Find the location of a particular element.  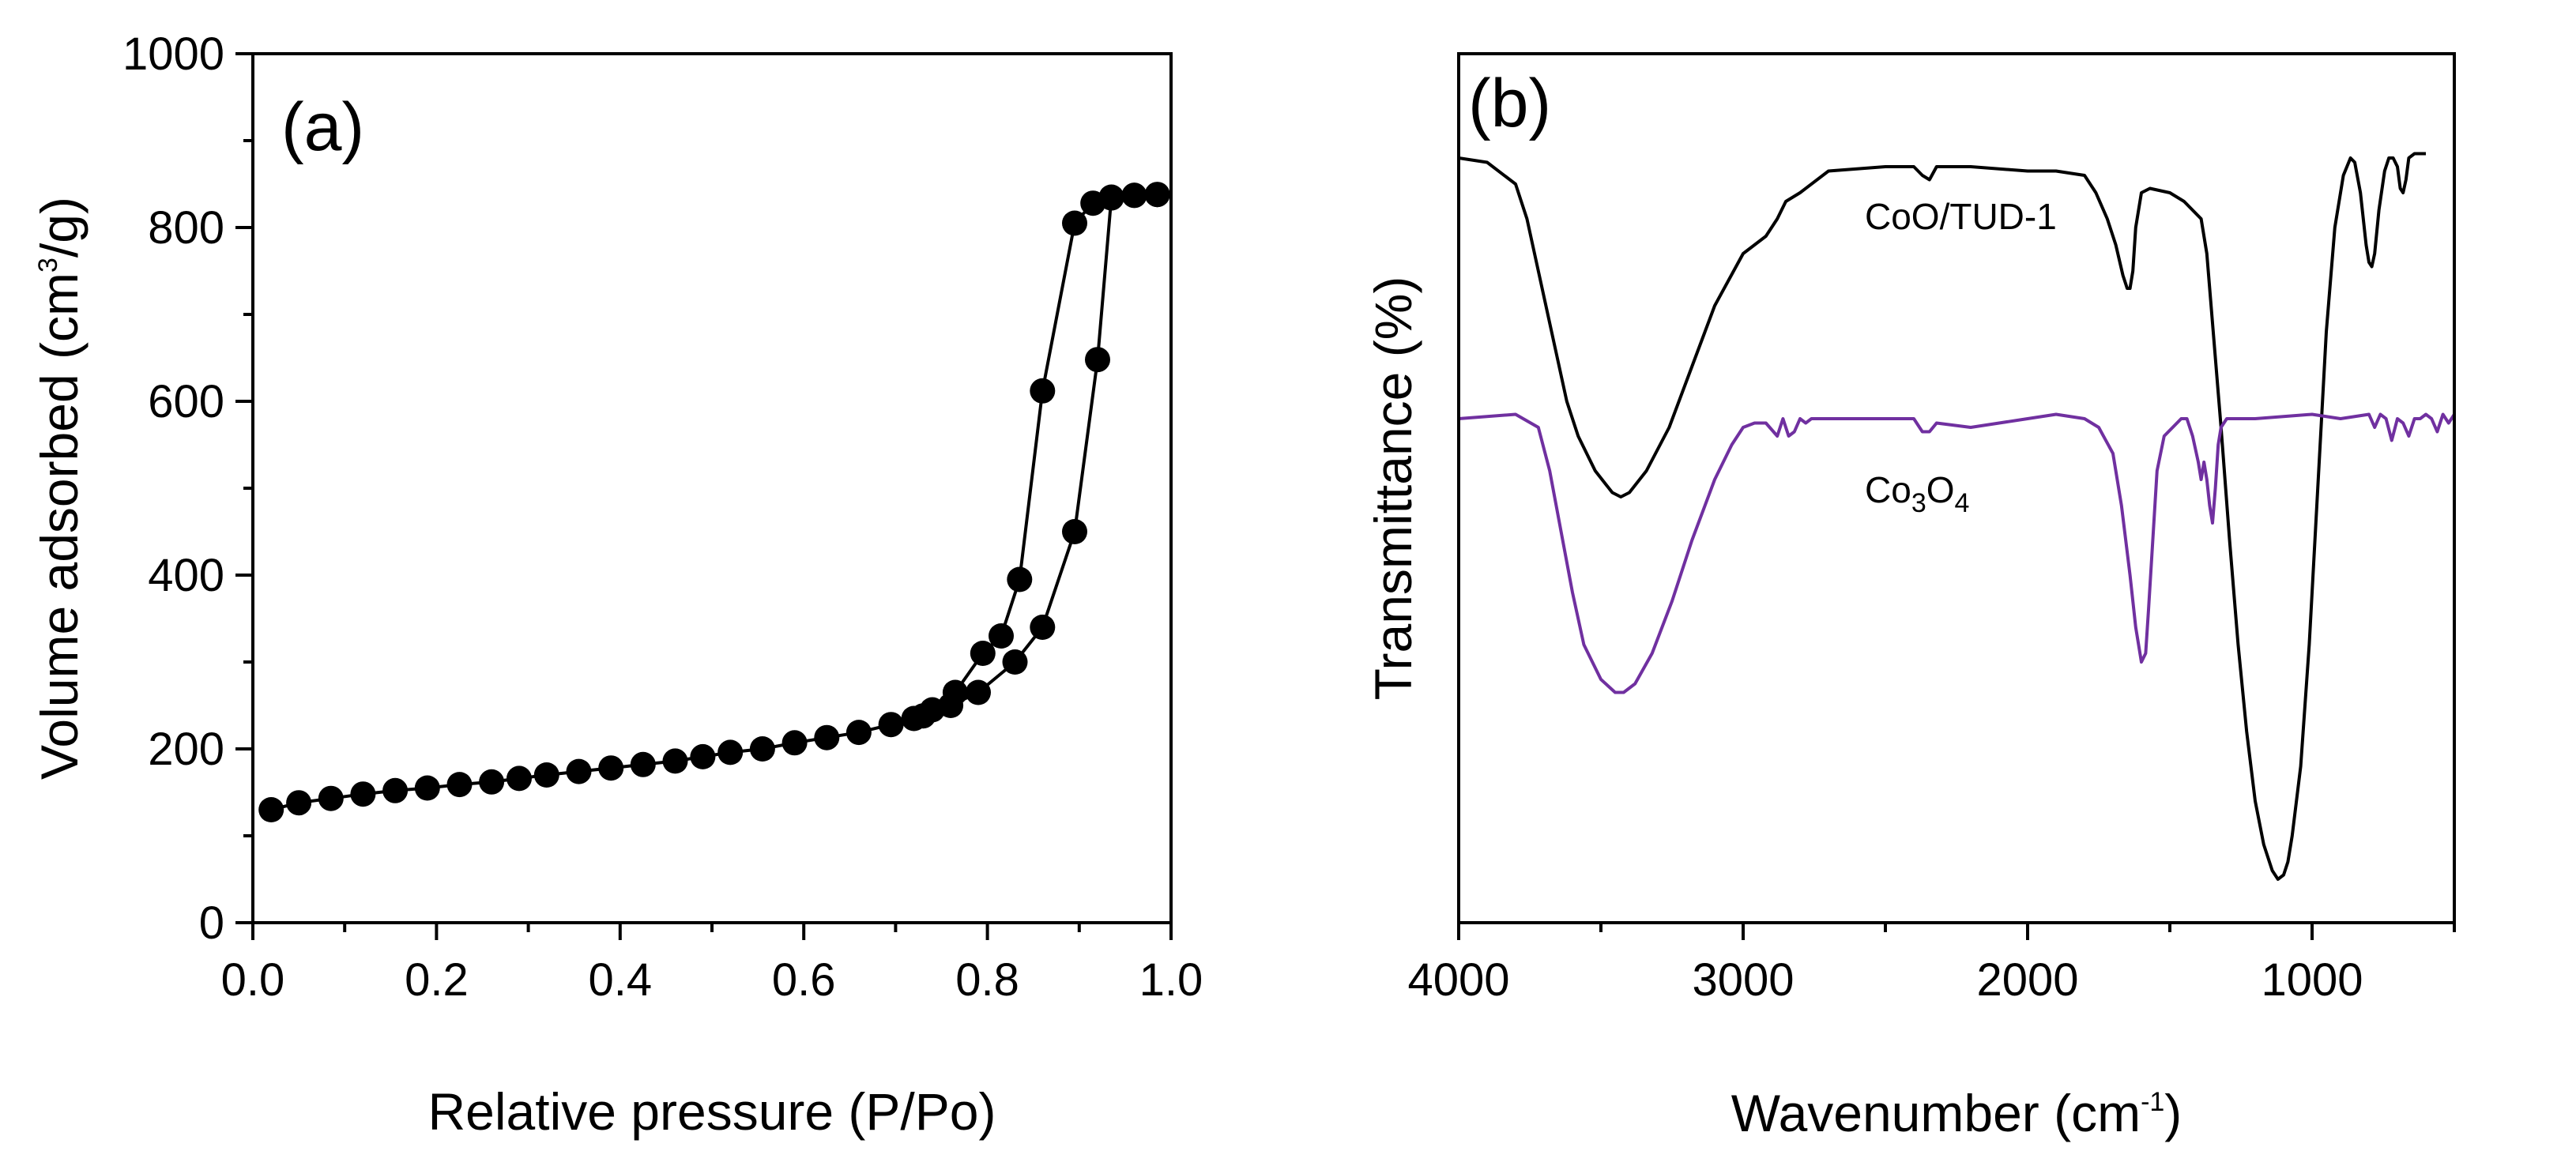

y-tick-label: 400 is located at coordinates (186, 575).